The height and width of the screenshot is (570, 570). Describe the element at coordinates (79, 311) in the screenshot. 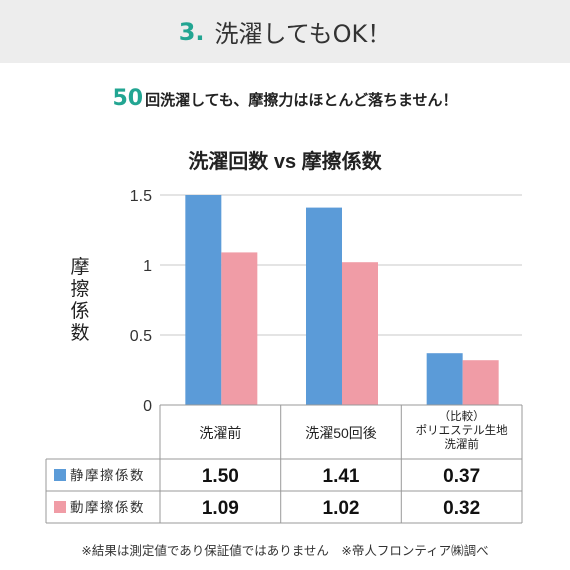

I see `y-axis-label-char: 係` at that location.